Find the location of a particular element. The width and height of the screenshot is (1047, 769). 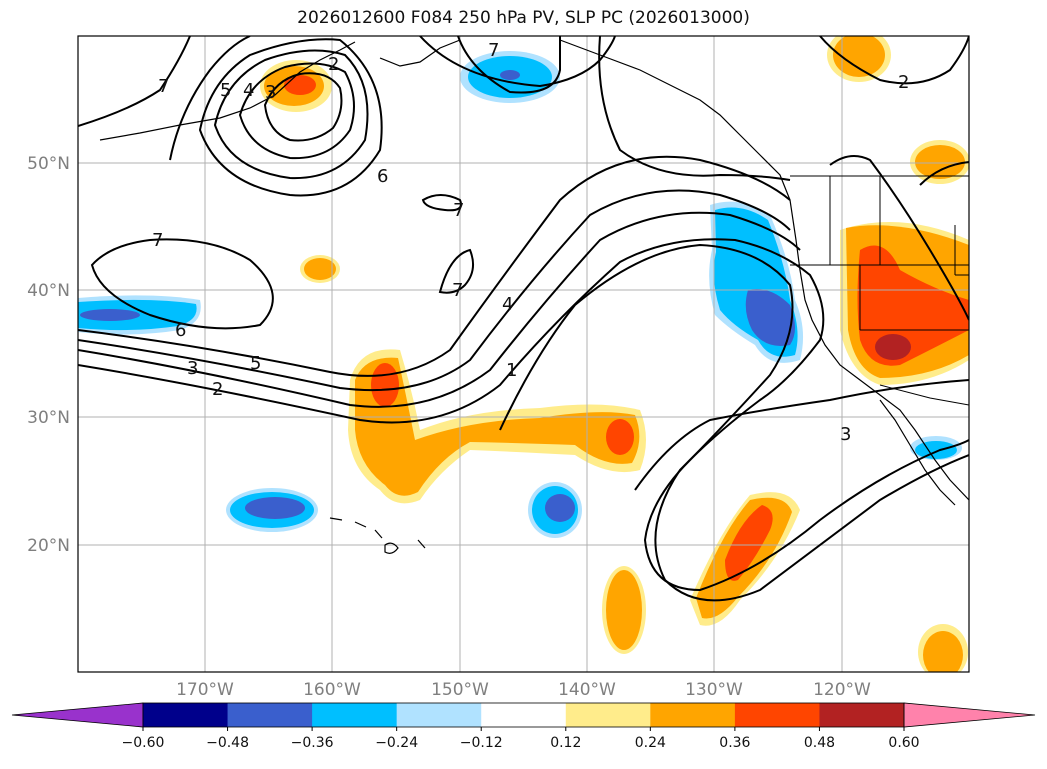

contour-label: 1 is located at coordinates (511, 370).